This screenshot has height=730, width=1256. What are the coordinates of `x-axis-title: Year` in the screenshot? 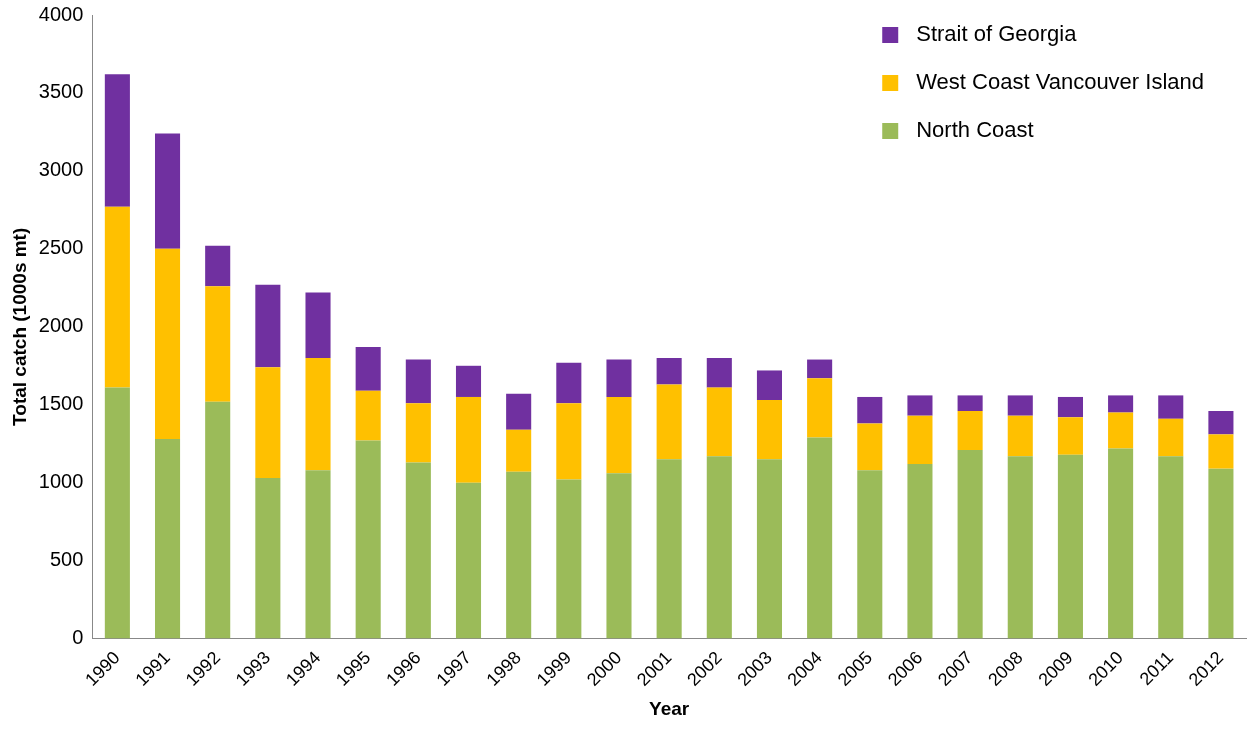 It's located at (669, 708).